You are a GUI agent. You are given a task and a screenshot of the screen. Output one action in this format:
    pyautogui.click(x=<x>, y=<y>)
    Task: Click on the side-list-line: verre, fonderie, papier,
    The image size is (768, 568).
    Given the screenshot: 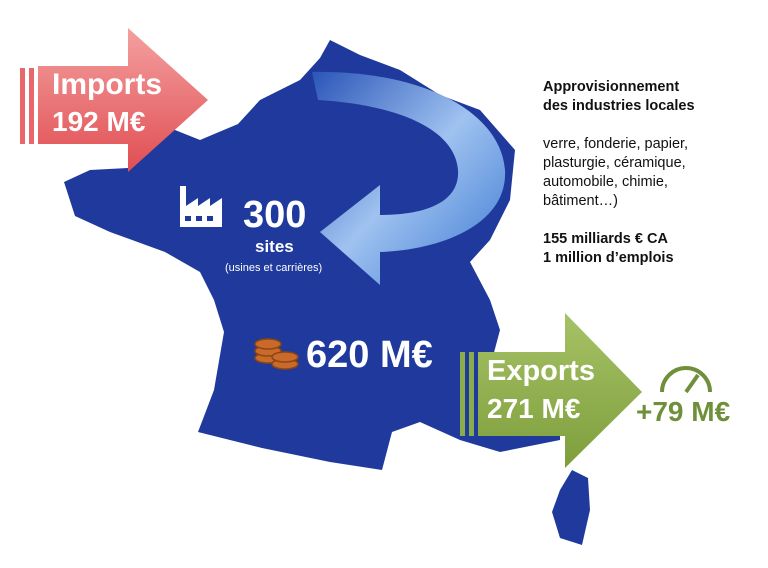 What is the action you would take?
    pyautogui.click(x=616, y=144)
    